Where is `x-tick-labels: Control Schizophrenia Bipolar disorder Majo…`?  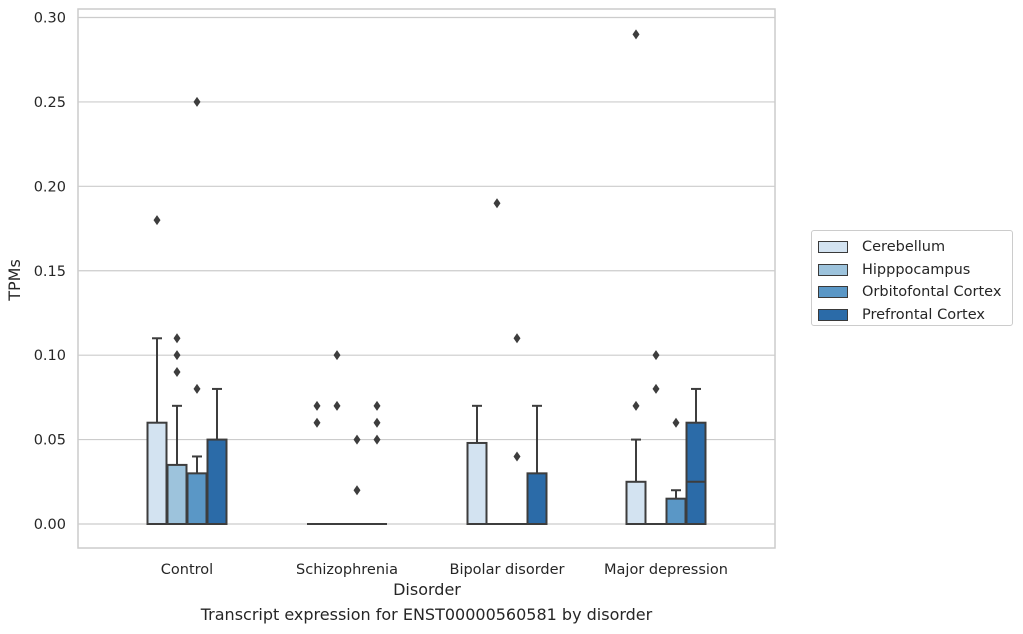 x-tick-labels: Control Schizophrenia Bipolar disorder Majo… is located at coordinates (444, 570).